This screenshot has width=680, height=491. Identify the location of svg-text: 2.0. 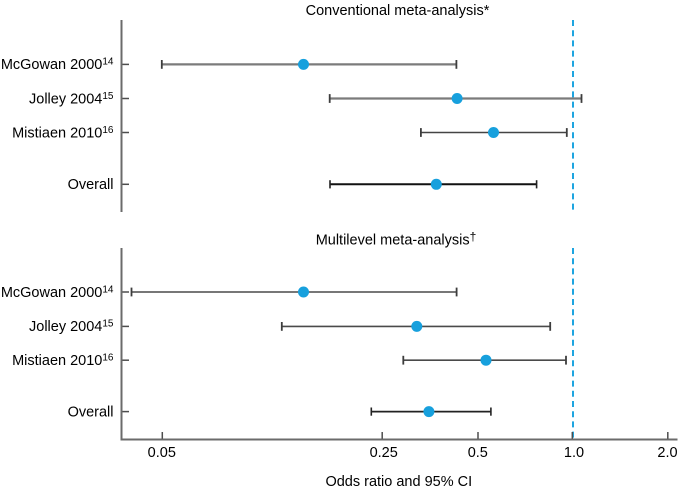
(667, 453).